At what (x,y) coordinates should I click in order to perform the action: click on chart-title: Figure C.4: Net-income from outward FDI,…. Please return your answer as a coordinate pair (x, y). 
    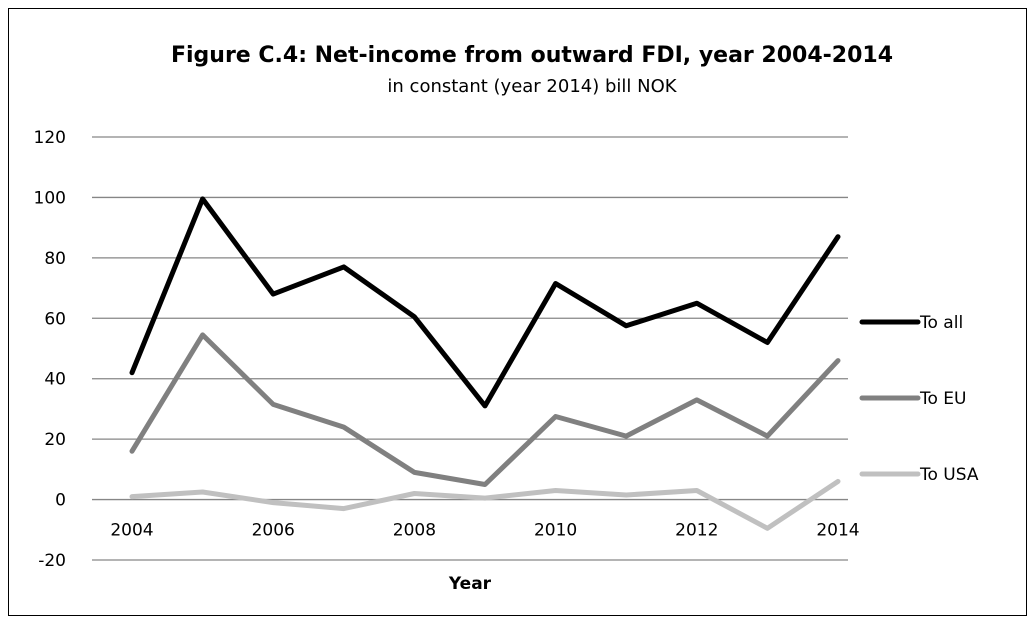
    Looking at the image, I should click on (532, 55).